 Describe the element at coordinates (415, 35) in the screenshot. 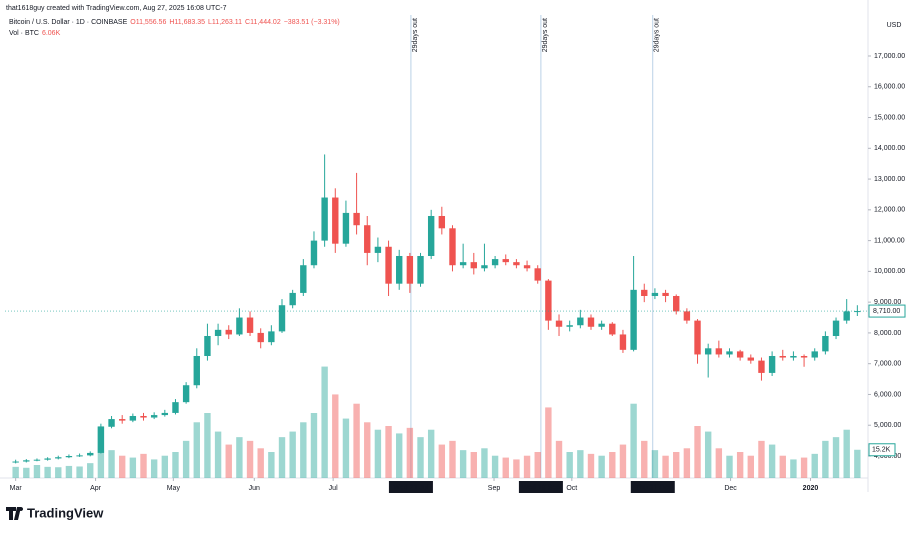

I see `marker-label: 29days out` at that location.